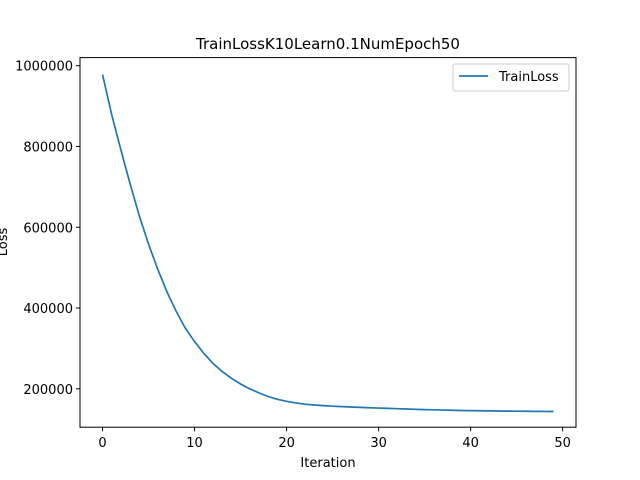  Describe the element at coordinates (44, 67) in the screenshot. I see `y-tick-label: 1000000` at that location.